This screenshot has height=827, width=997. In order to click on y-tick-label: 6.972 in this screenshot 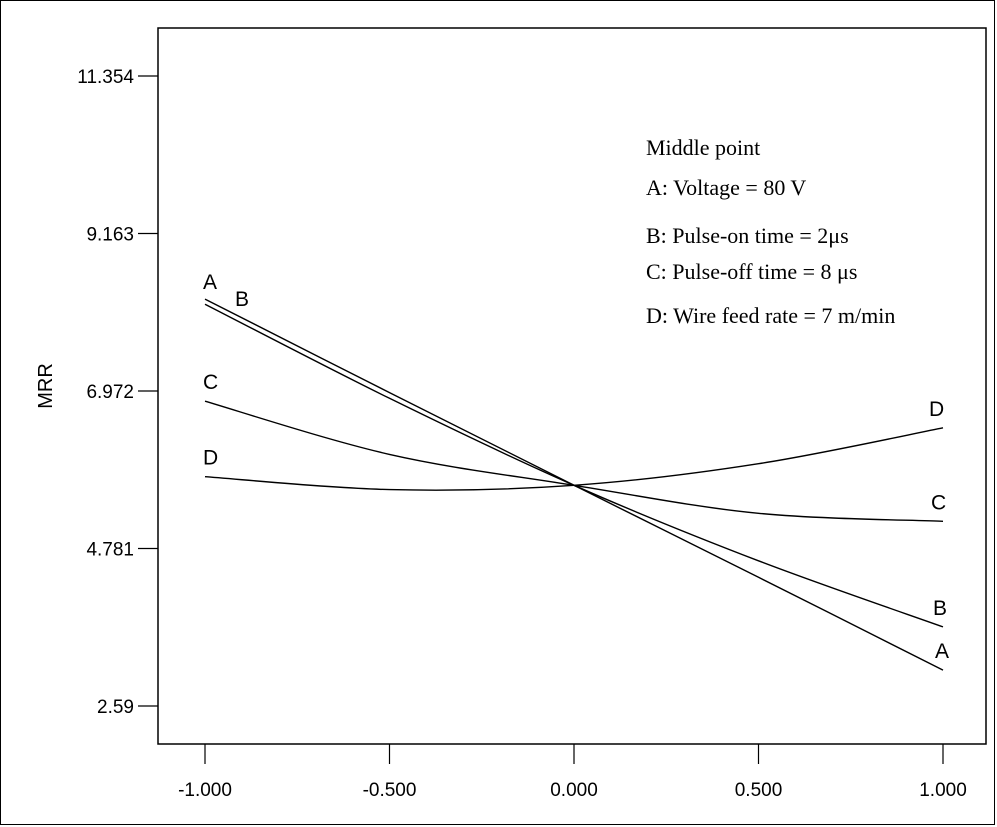, I will do `click(110, 392)`.